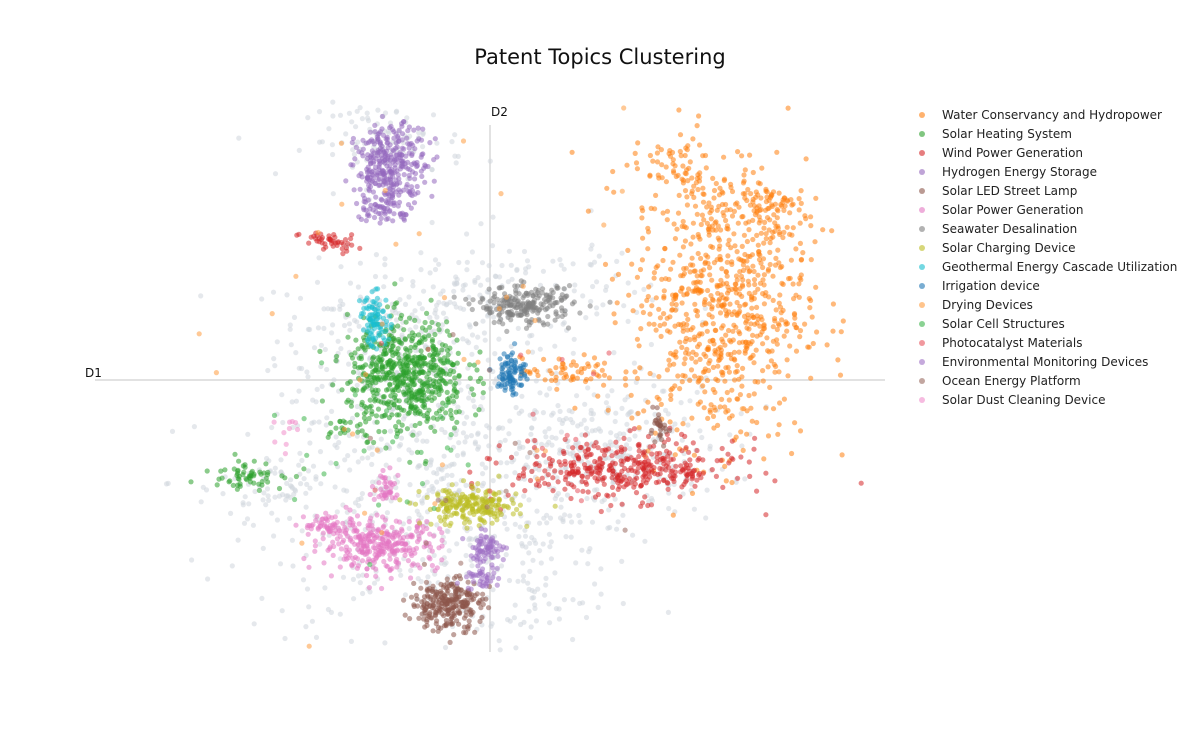  What do you see at coordinates (610, 302) in the screenshot?
I see `series-6-point` at bounding box center [610, 302].